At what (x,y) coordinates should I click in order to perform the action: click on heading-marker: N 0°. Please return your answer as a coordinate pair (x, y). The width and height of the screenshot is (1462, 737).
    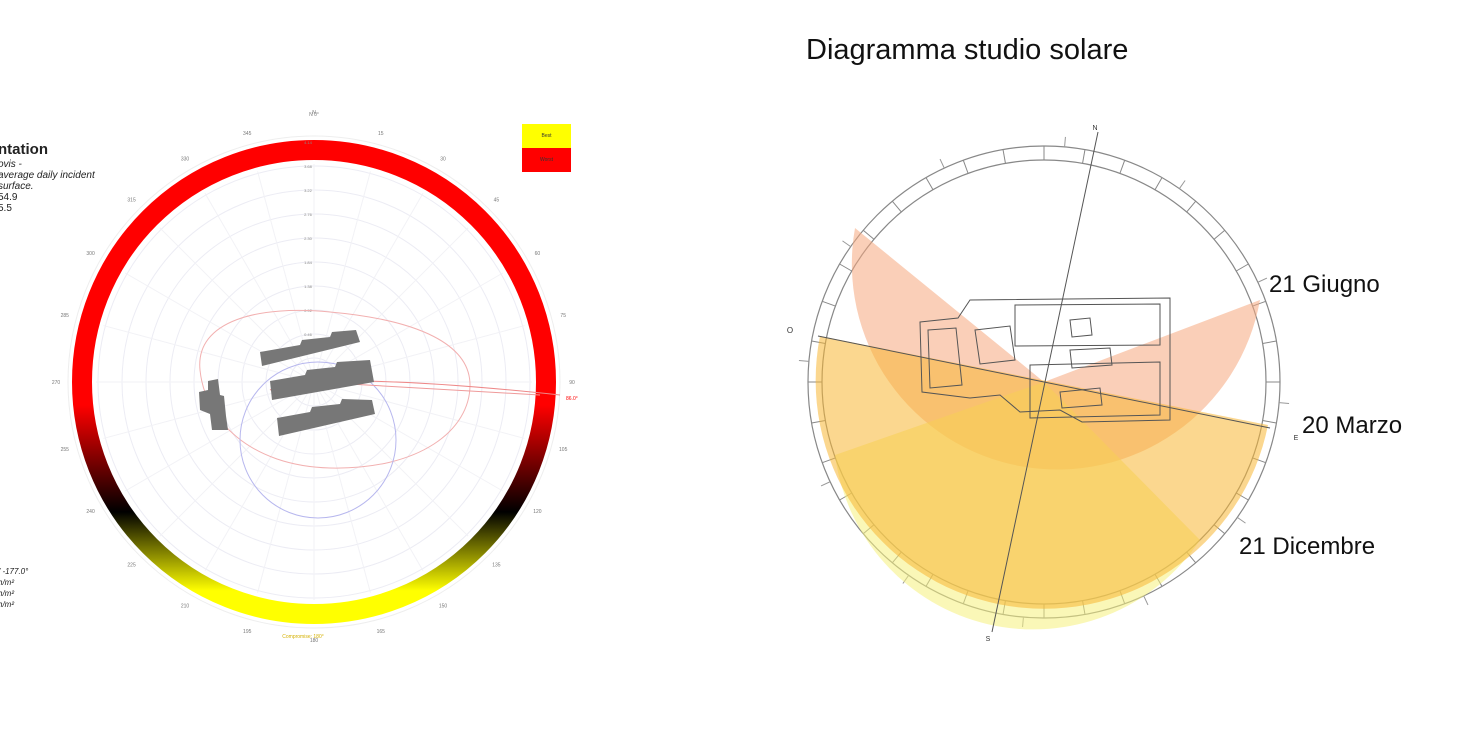
    Looking at the image, I should click on (314, 115).